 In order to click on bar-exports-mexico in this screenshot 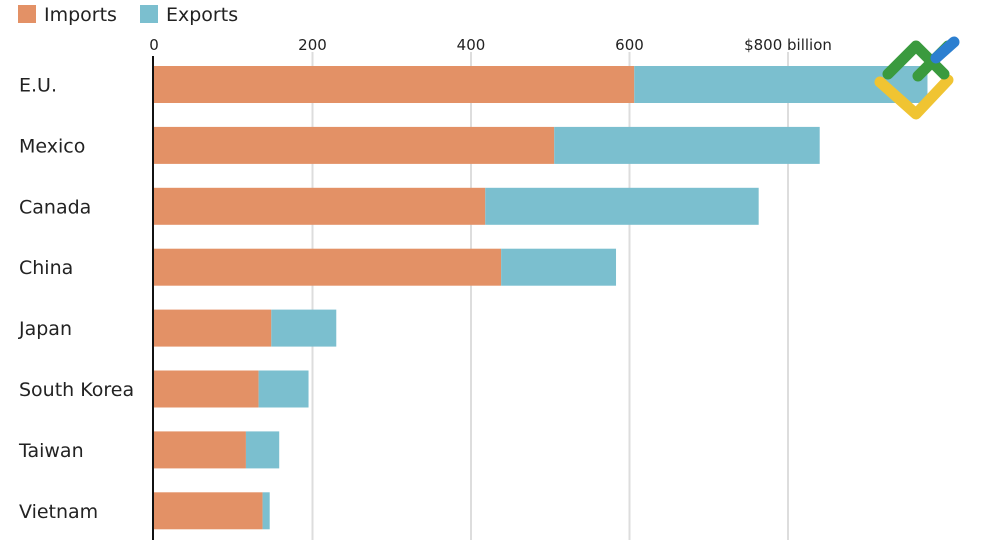, I will do `click(687, 145)`.